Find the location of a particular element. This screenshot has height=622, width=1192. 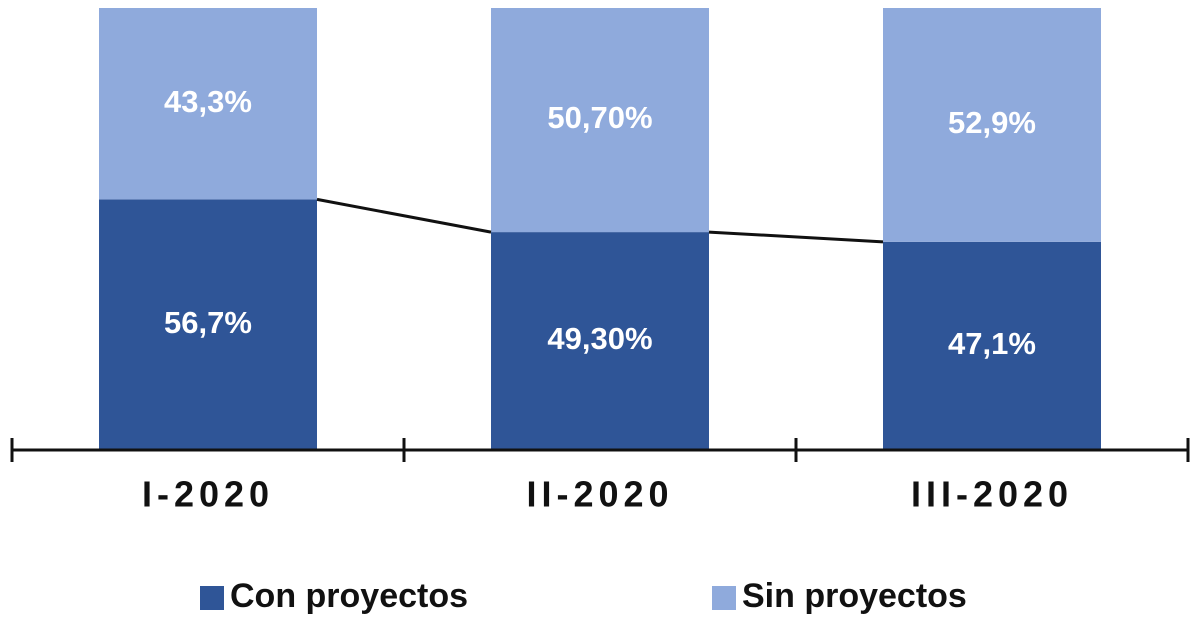

data-label: 56,7% is located at coordinates (208, 322).